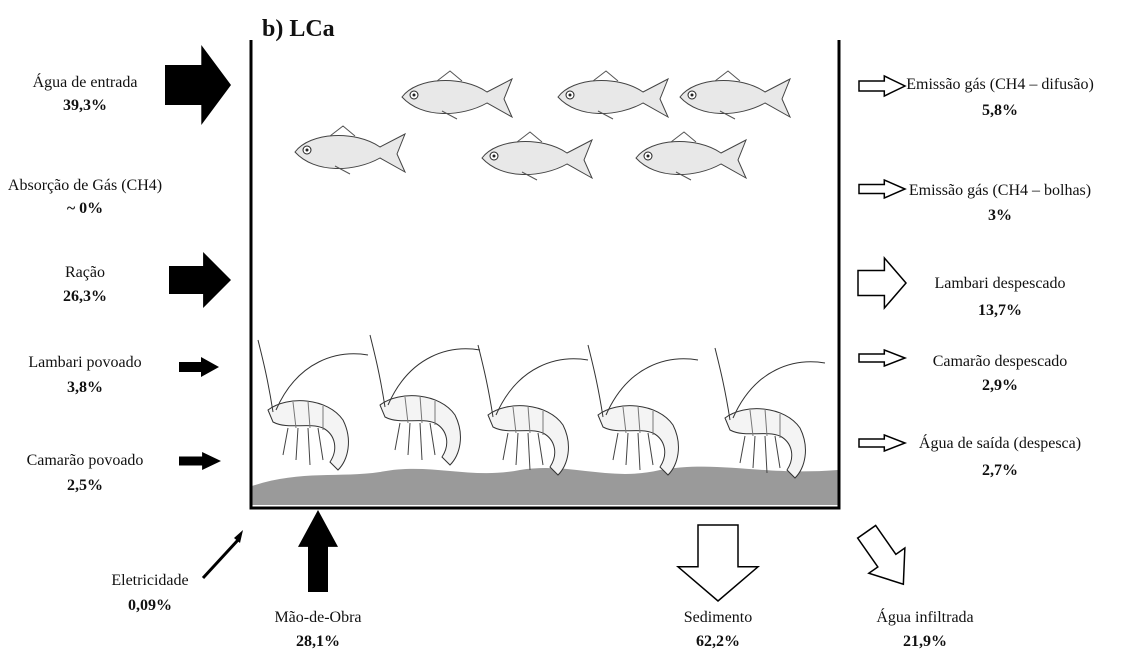  I want to click on input-value: 26,3%, so click(85, 296).